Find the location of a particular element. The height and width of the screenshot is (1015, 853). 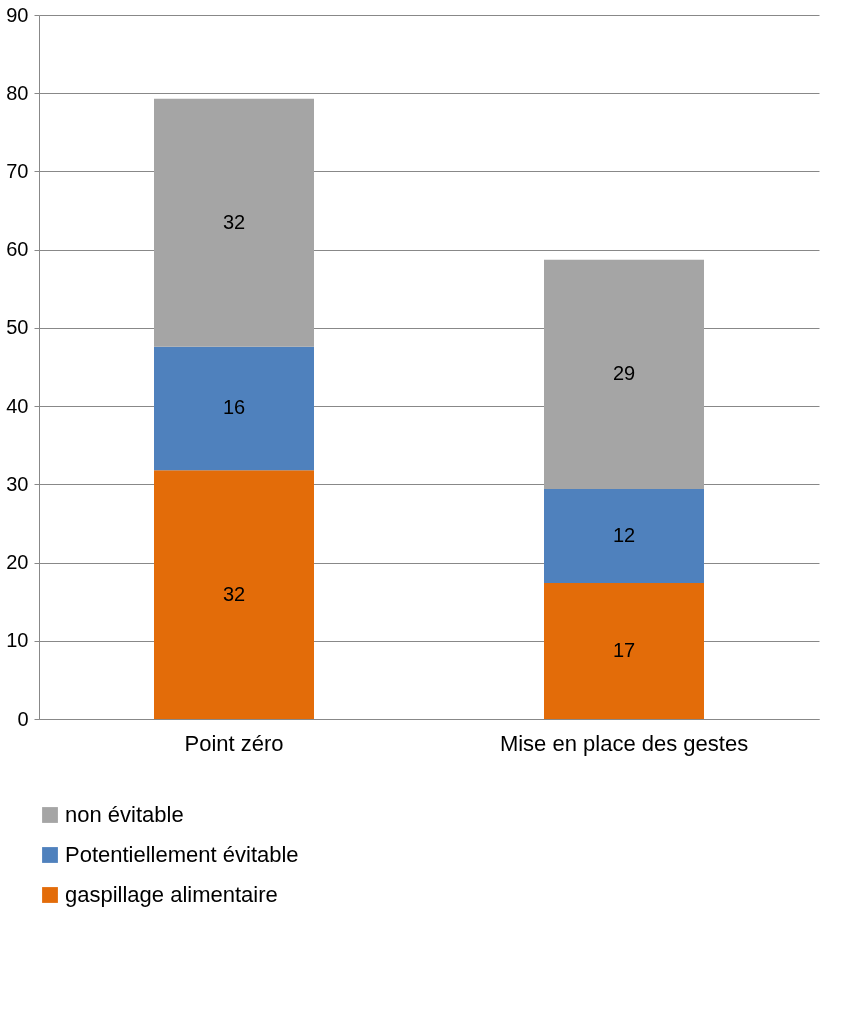

legend-label: gaspillage alimentaire is located at coordinates (171, 894).